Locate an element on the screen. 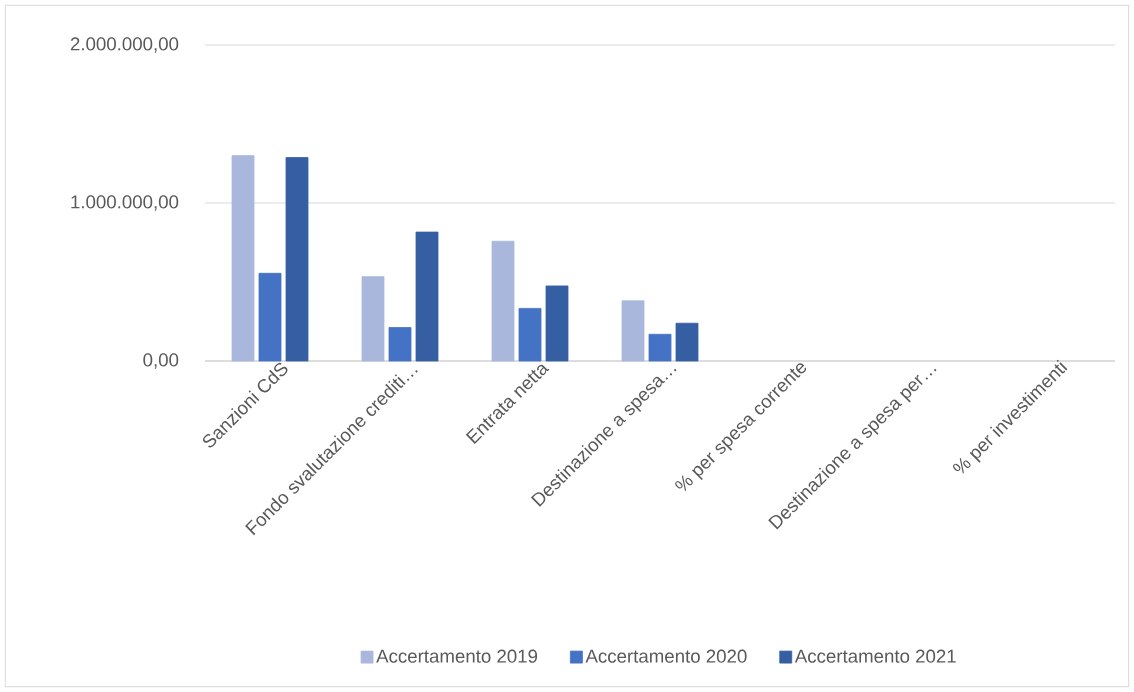  y-tick-label: 2.000.000,00 is located at coordinates (124, 45).